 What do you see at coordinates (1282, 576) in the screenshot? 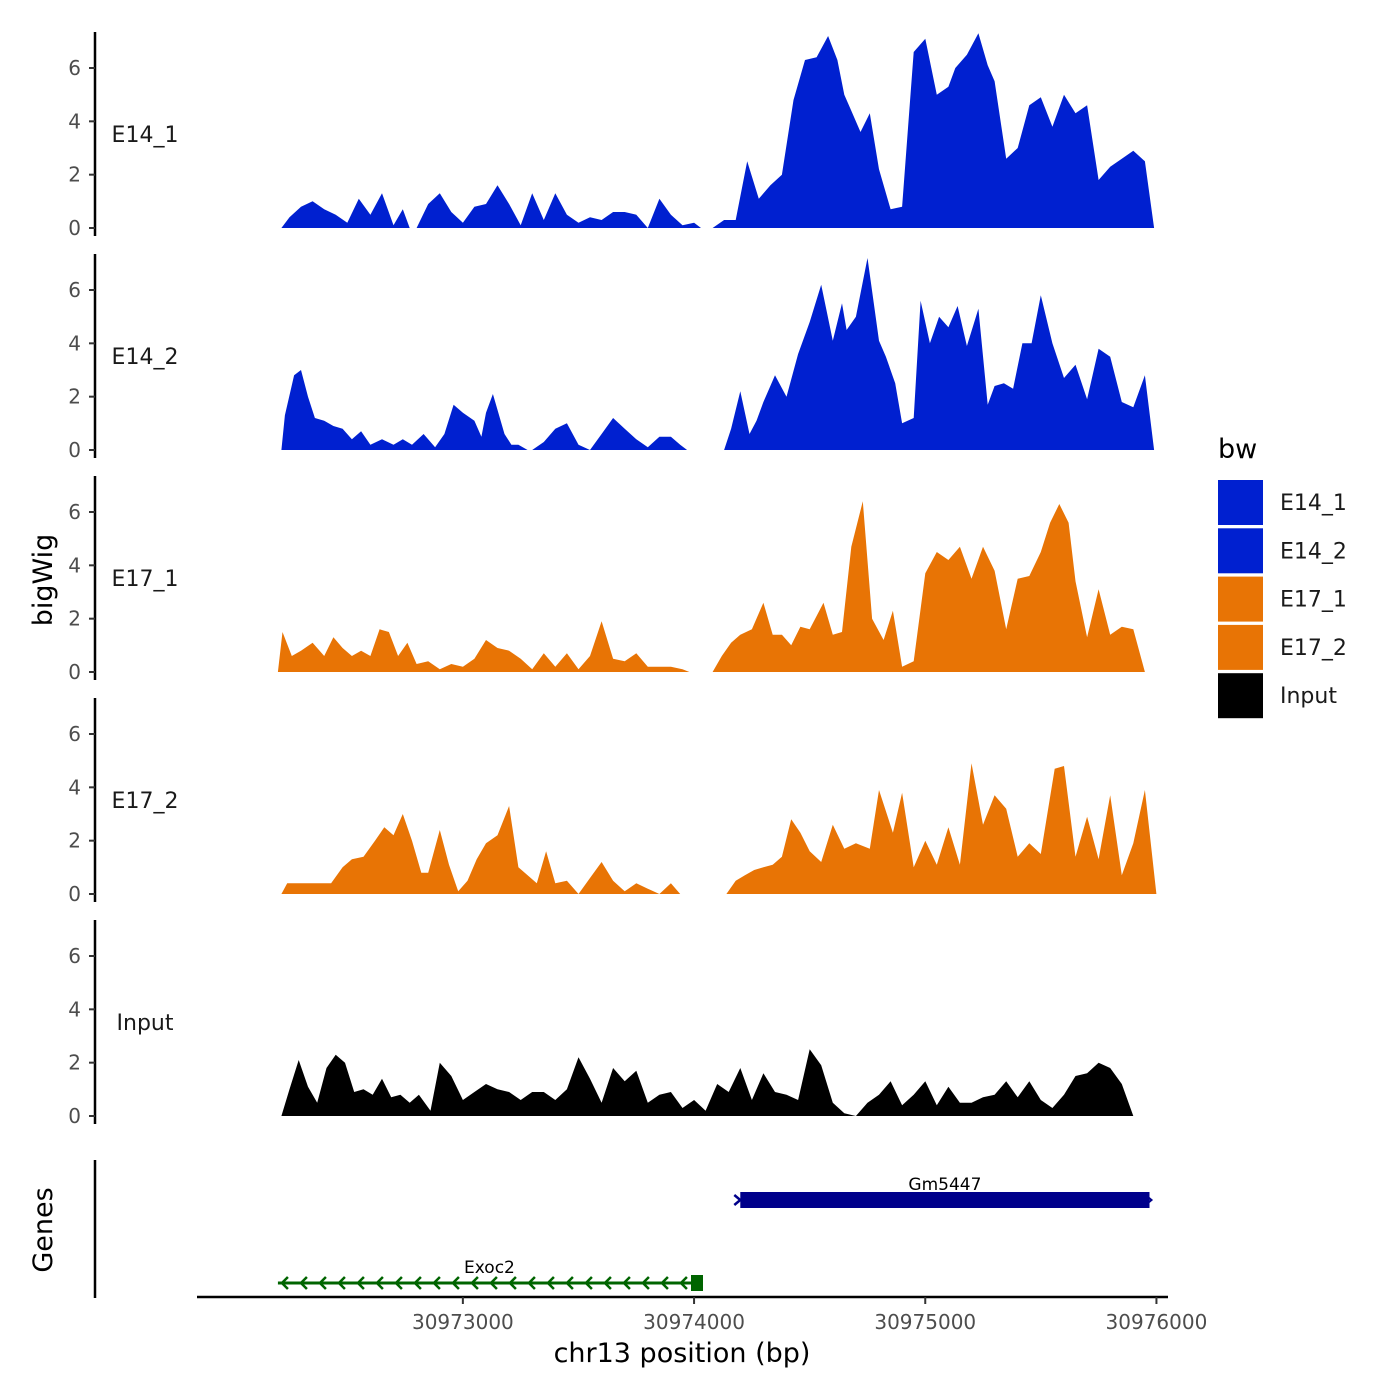
I see `legend: bw E14_1 E14_2 E17_1 E17_2 Input` at bounding box center [1282, 576].